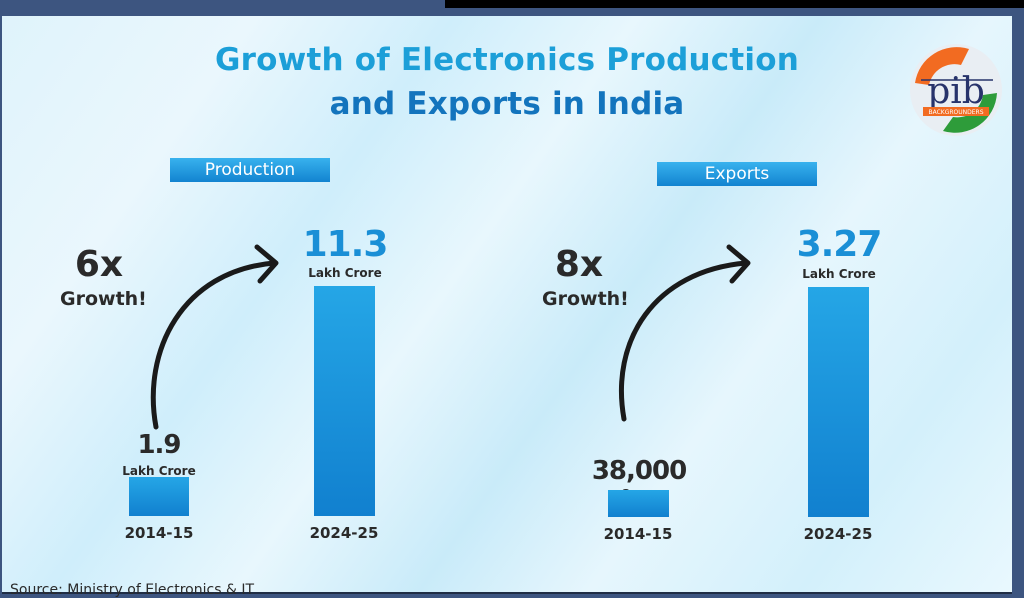 The width and height of the screenshot is (1024, 598). I want to click on svg-text: BACKGROUNDERS, so click(955, 112).